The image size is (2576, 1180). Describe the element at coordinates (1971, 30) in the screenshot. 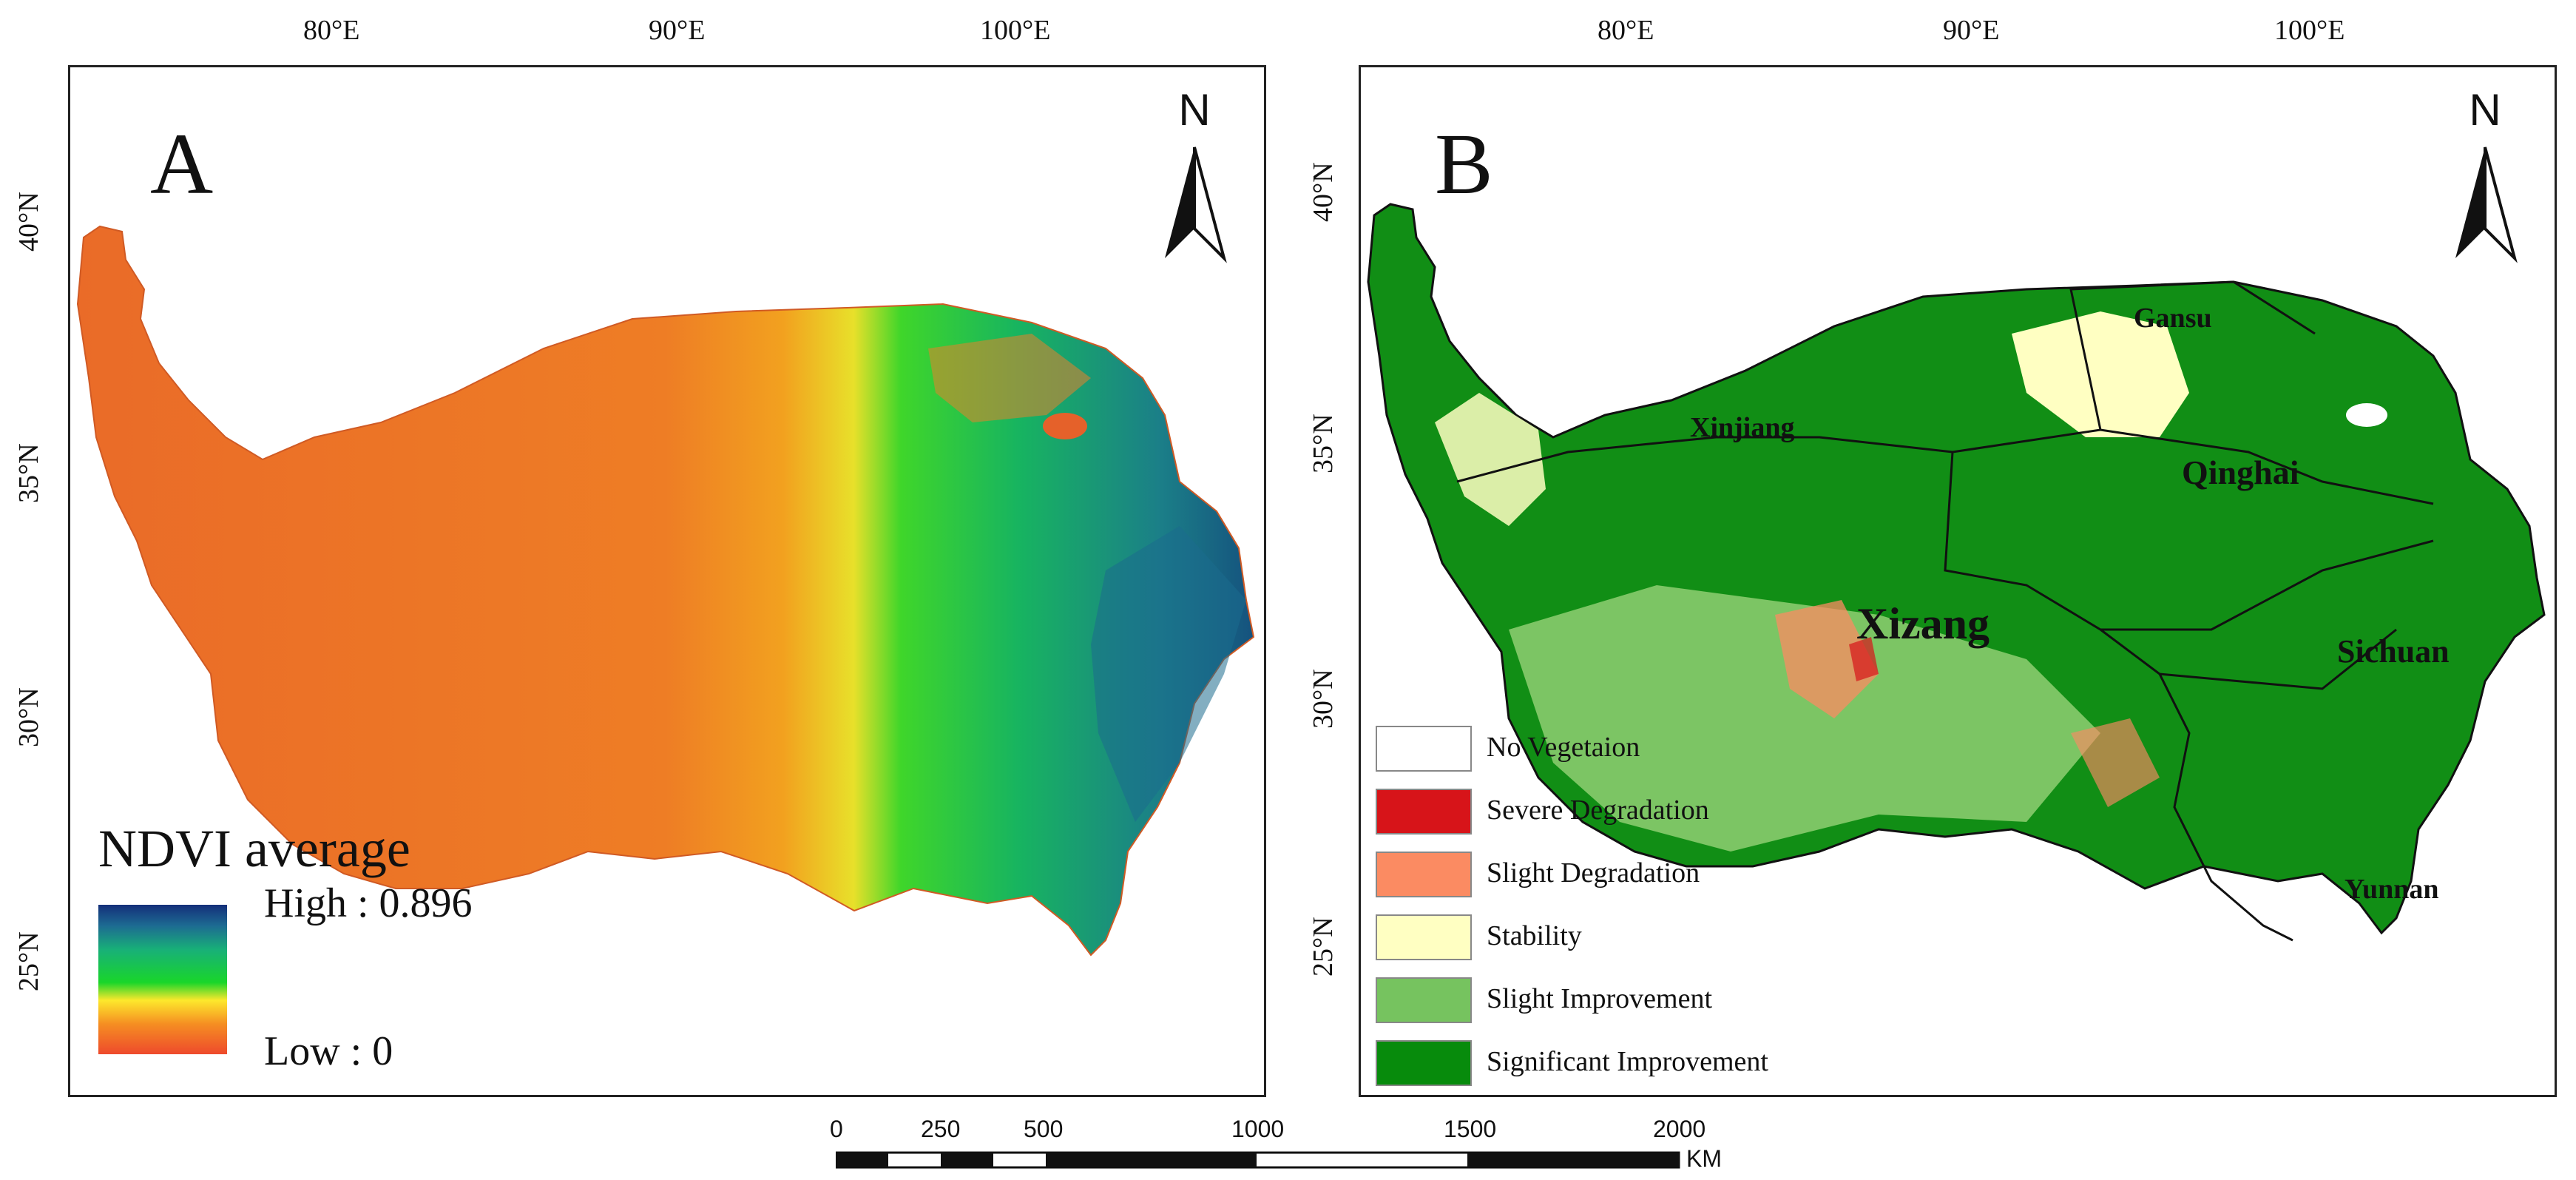

I see `lon-label-90e-b: 90°E` at that location.